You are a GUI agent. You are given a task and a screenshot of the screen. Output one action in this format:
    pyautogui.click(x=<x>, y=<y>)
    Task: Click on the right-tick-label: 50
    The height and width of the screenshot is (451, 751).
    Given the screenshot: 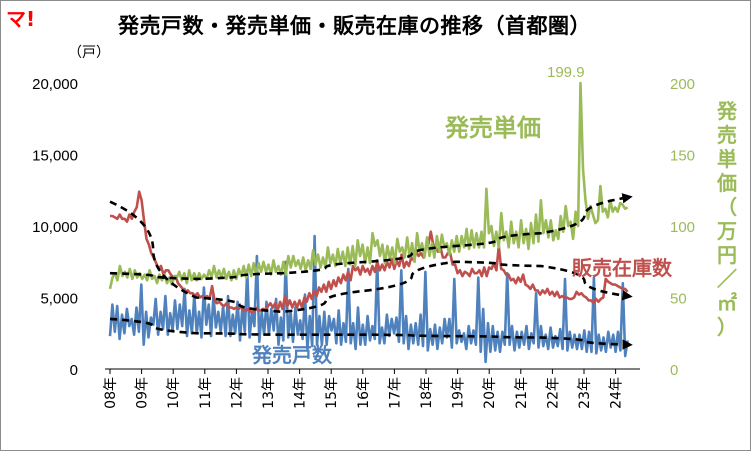 What is the action you would take?
    pyautogui.click(x=678, y=299)
    